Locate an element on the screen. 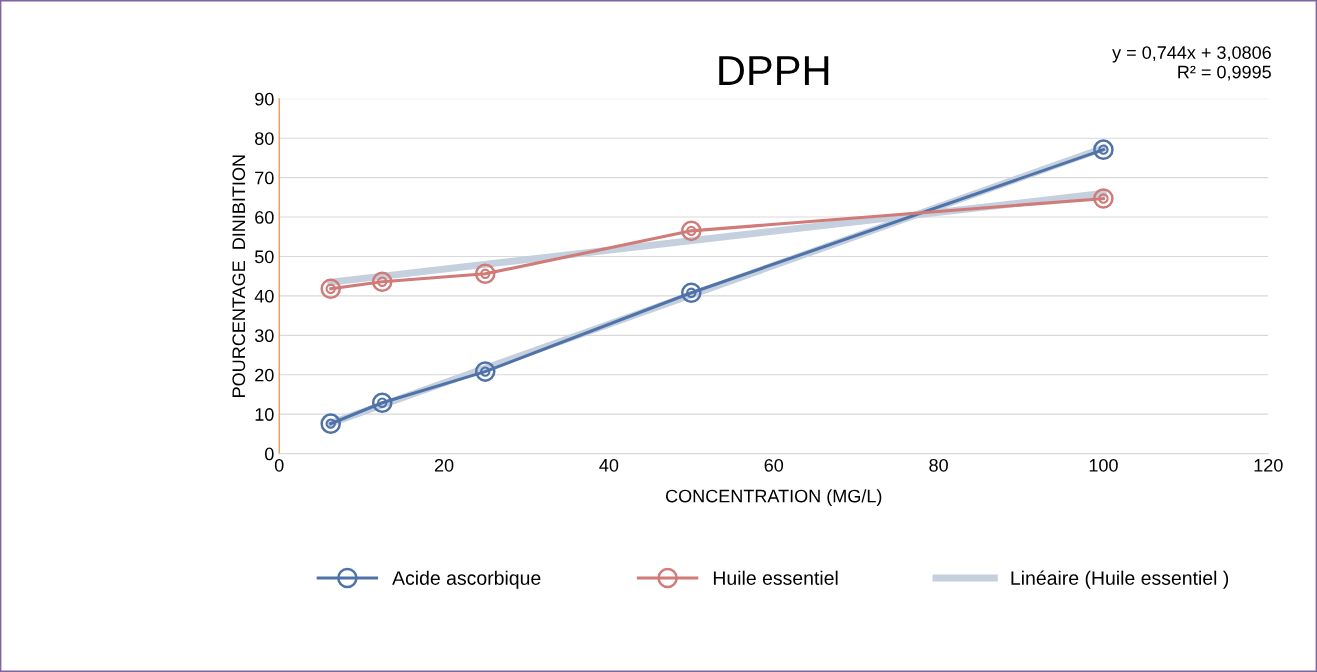  y-tick-label: 70 is located at coordinates (264, 178).